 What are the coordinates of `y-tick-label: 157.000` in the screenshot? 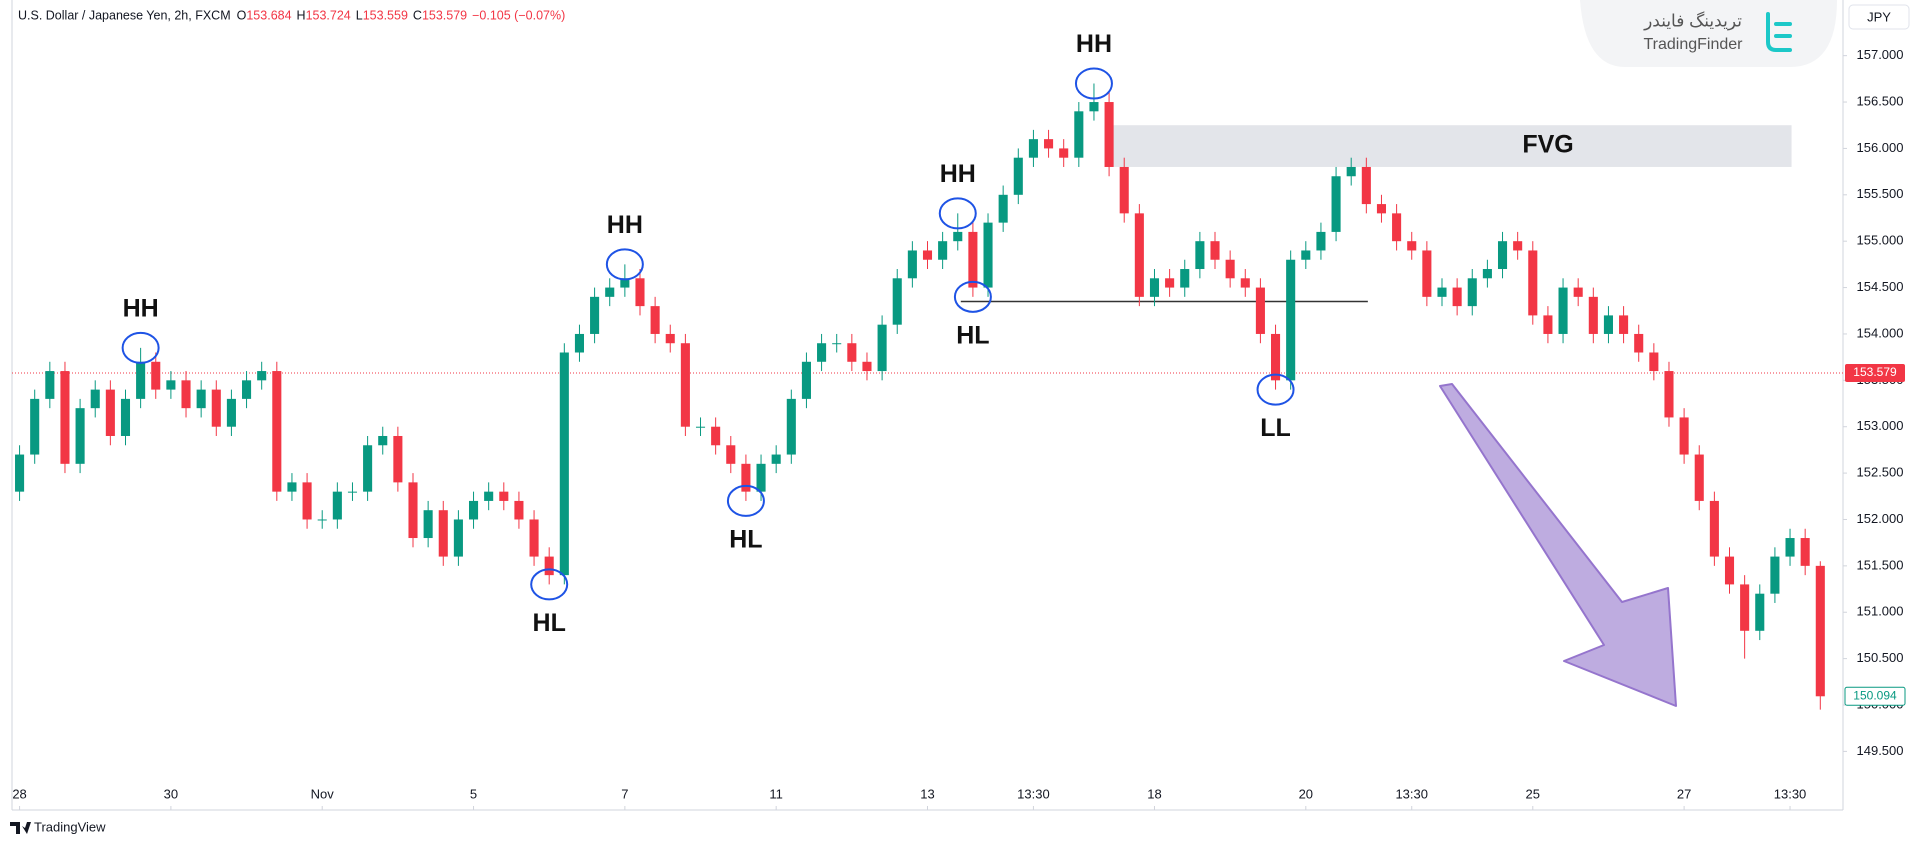 It's located at (1880, 54).